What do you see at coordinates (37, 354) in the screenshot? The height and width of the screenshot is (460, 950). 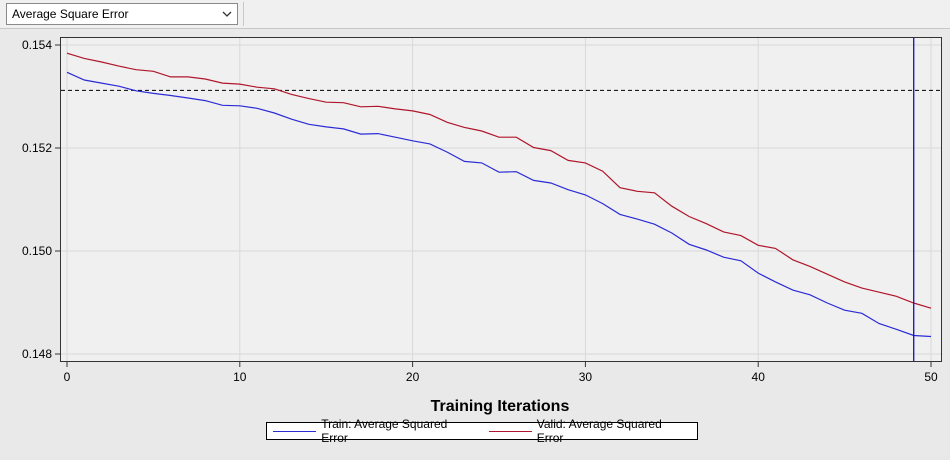 I see `y-tick-label: 0.148` at bounding box center [37, 354].